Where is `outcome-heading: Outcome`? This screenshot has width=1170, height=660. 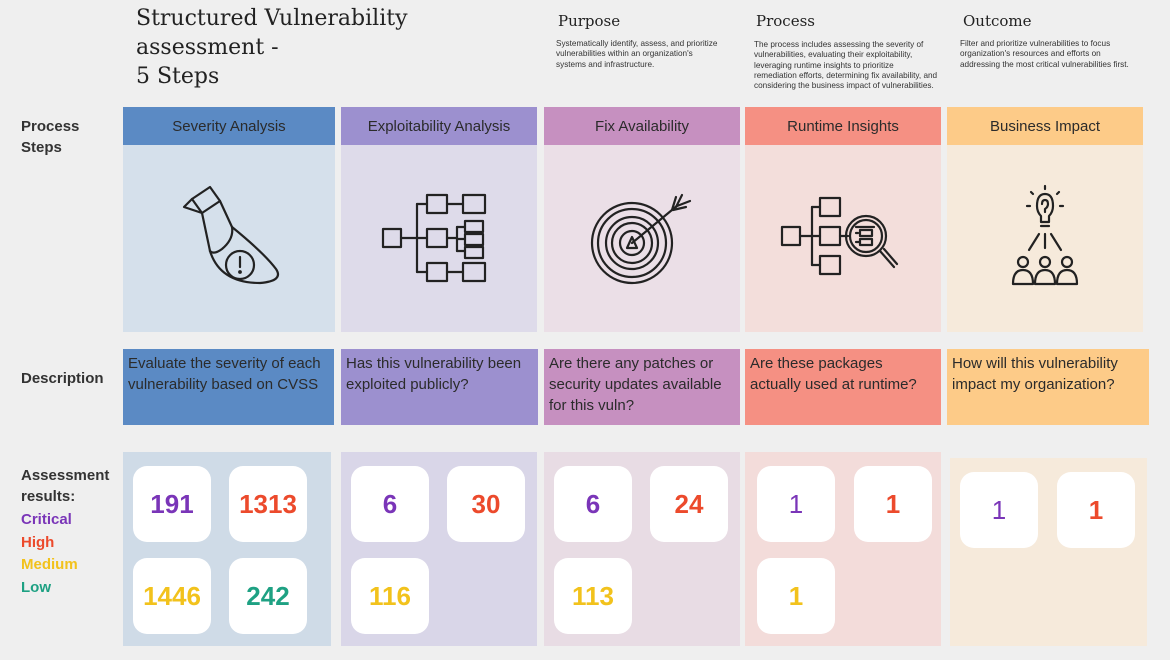 outcome-heading: Outcome is located at coordinates (997, 21).